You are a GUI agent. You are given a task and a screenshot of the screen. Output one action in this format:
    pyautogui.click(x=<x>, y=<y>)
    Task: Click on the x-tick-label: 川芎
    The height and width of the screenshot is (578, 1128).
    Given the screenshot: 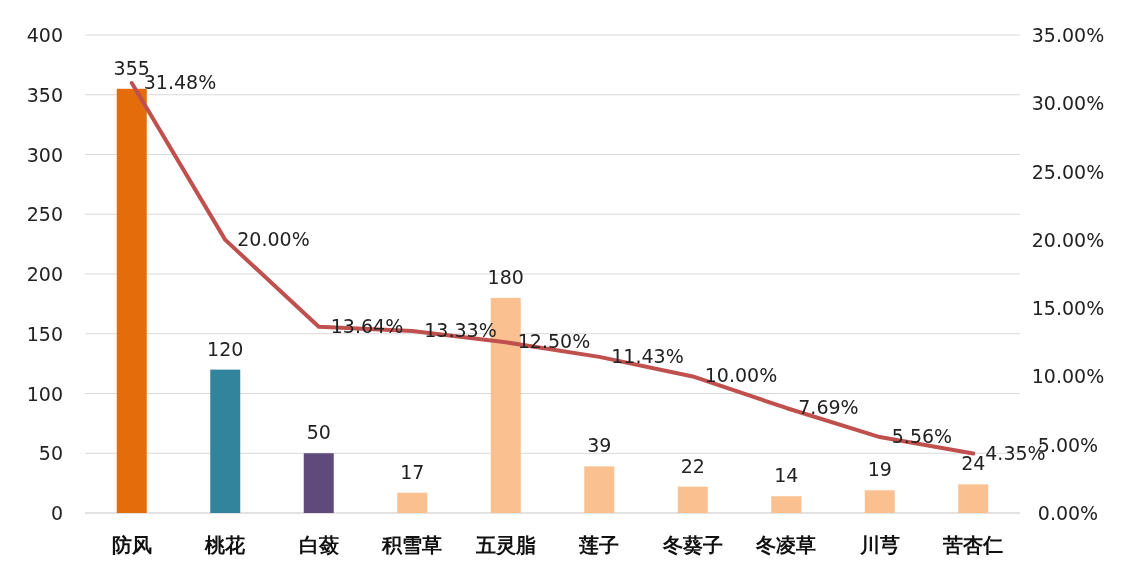 What is the action you would take?
    pyautogui.click(x=879, y=545)
    